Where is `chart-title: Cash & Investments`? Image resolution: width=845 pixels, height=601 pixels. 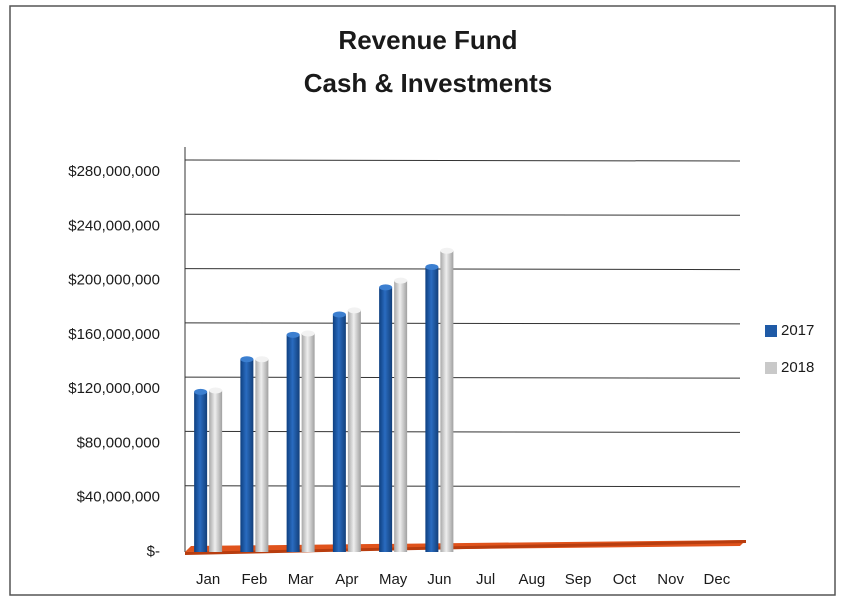 chart-title: Cash & Investments is located at coordinates (428, 83).